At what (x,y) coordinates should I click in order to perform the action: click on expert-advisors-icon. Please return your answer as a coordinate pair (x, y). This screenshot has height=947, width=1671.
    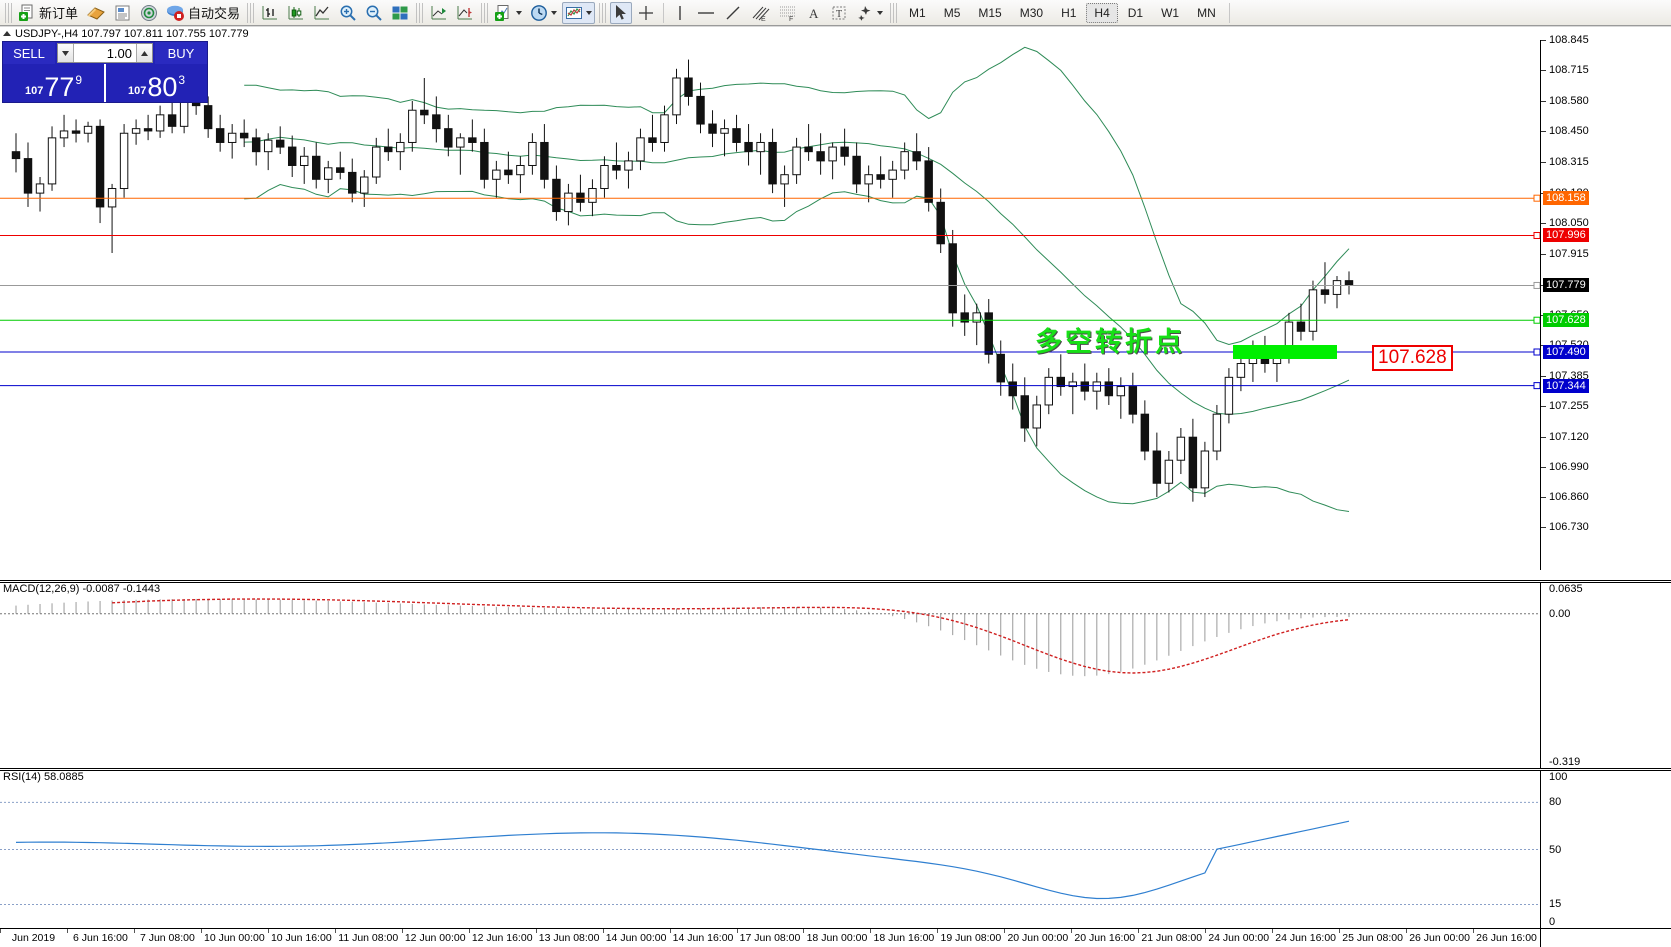
    Looking at the image, I should click on (96, 13).